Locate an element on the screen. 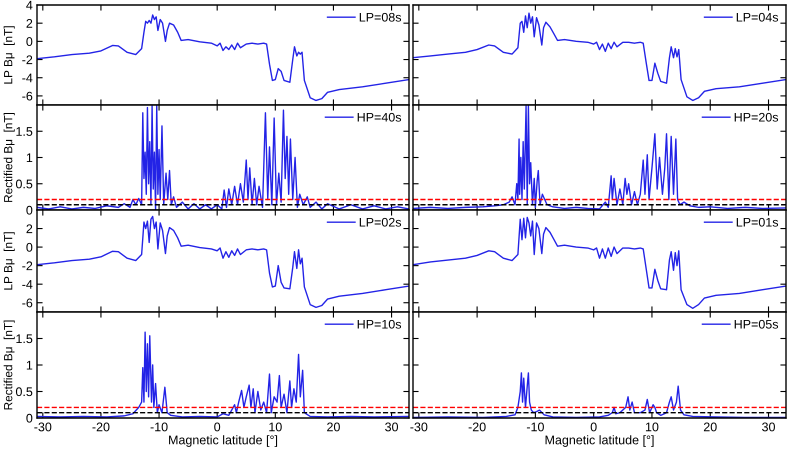 The width and height of the screenshot is (793, 454). legend-label: HP=10s is located at coordinates (380, 324).